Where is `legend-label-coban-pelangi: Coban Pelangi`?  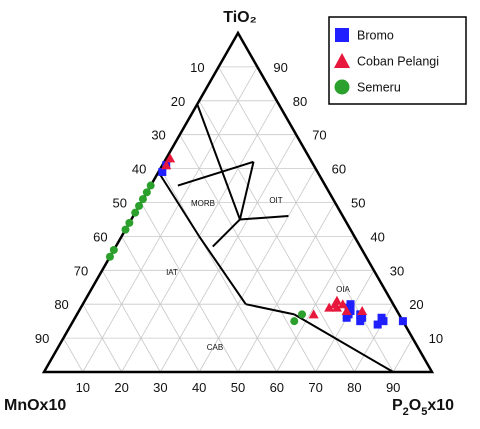 legend-label-coban-pelangi: Coban Pelangi is located at coordinates (398, 62).